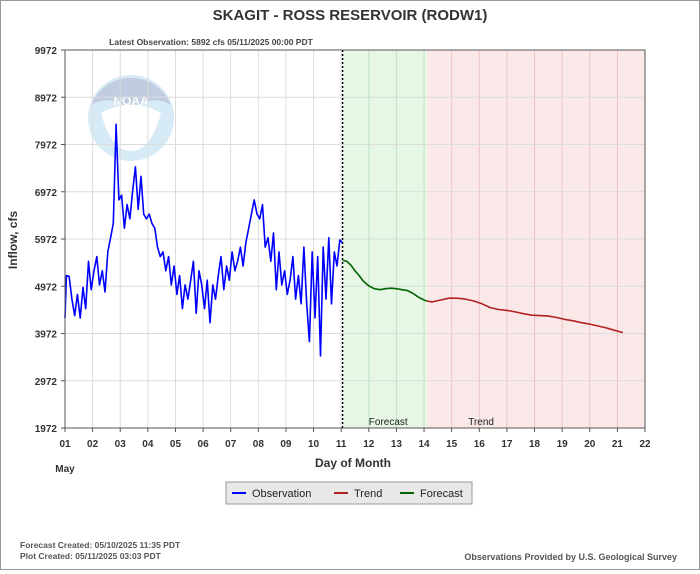  Describe the element at coordinates (349, 493) in the screenshot. I see `chart-legend: Observation Trend Forecast` at that location.